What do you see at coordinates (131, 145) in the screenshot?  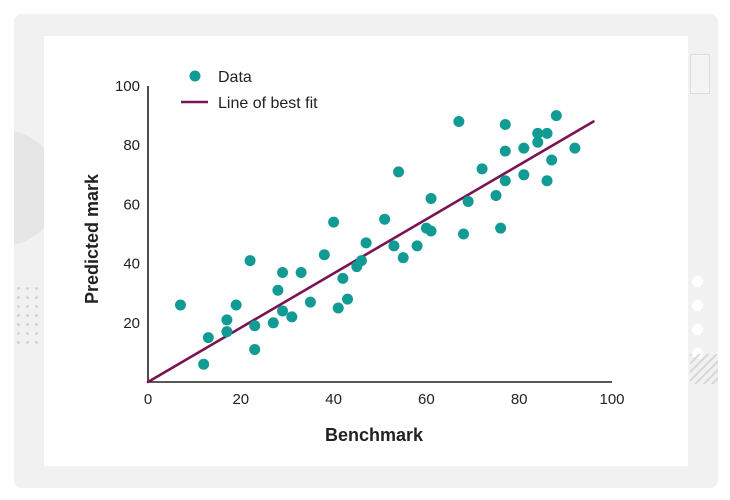 I see `y-tick-label: 80` at bounding box center [131, 145].